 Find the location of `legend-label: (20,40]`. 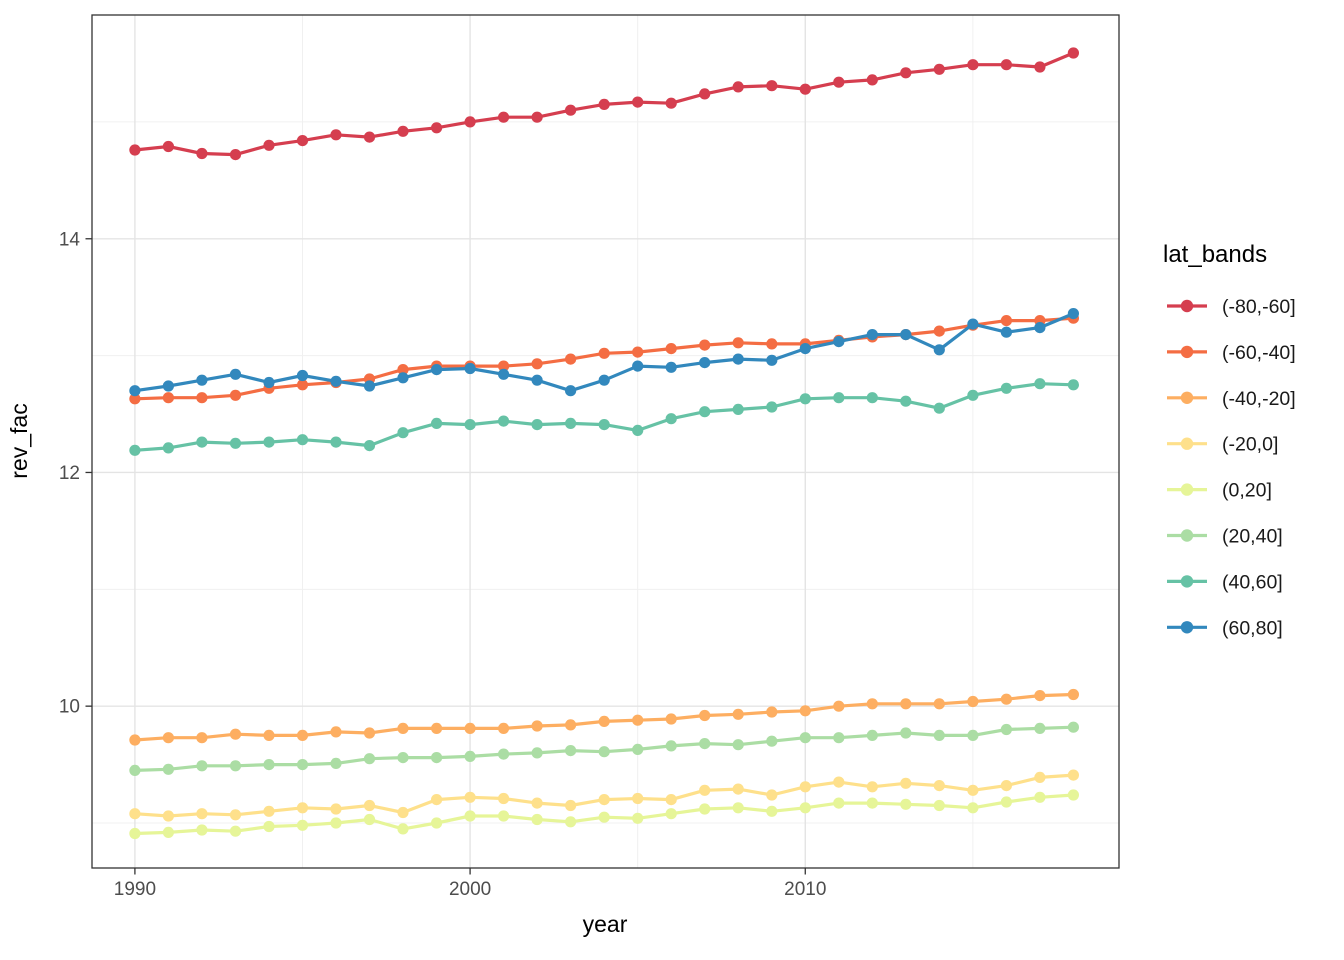

legend-label: (20,40] is located at coordinates (1252, 537).